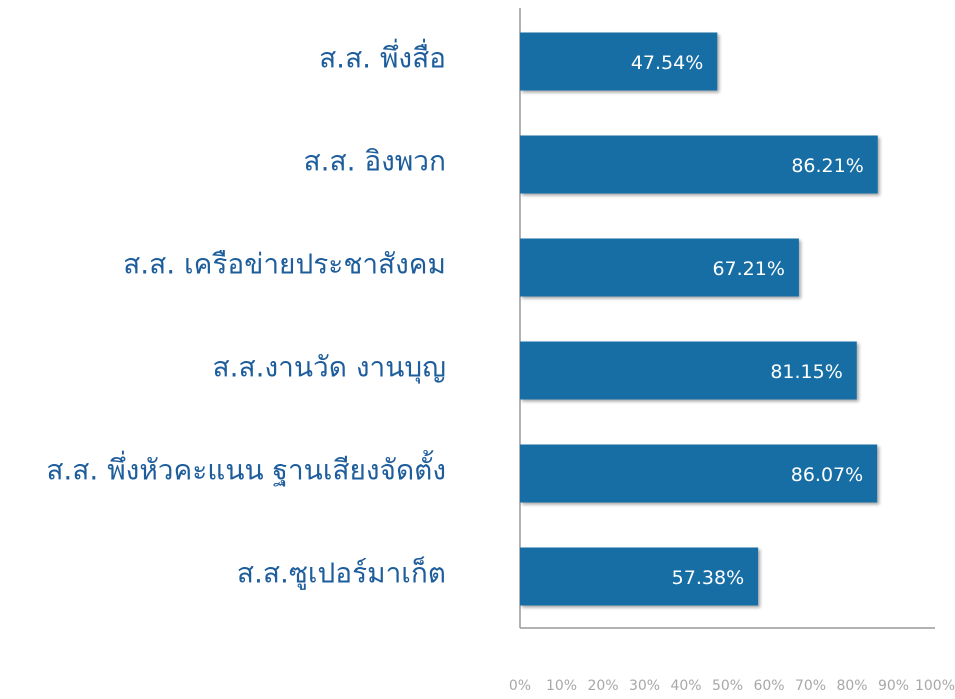 The width and height of the screenshot is (955, 699). I want to click on x-tick-label: 50%, so click(727, 686).